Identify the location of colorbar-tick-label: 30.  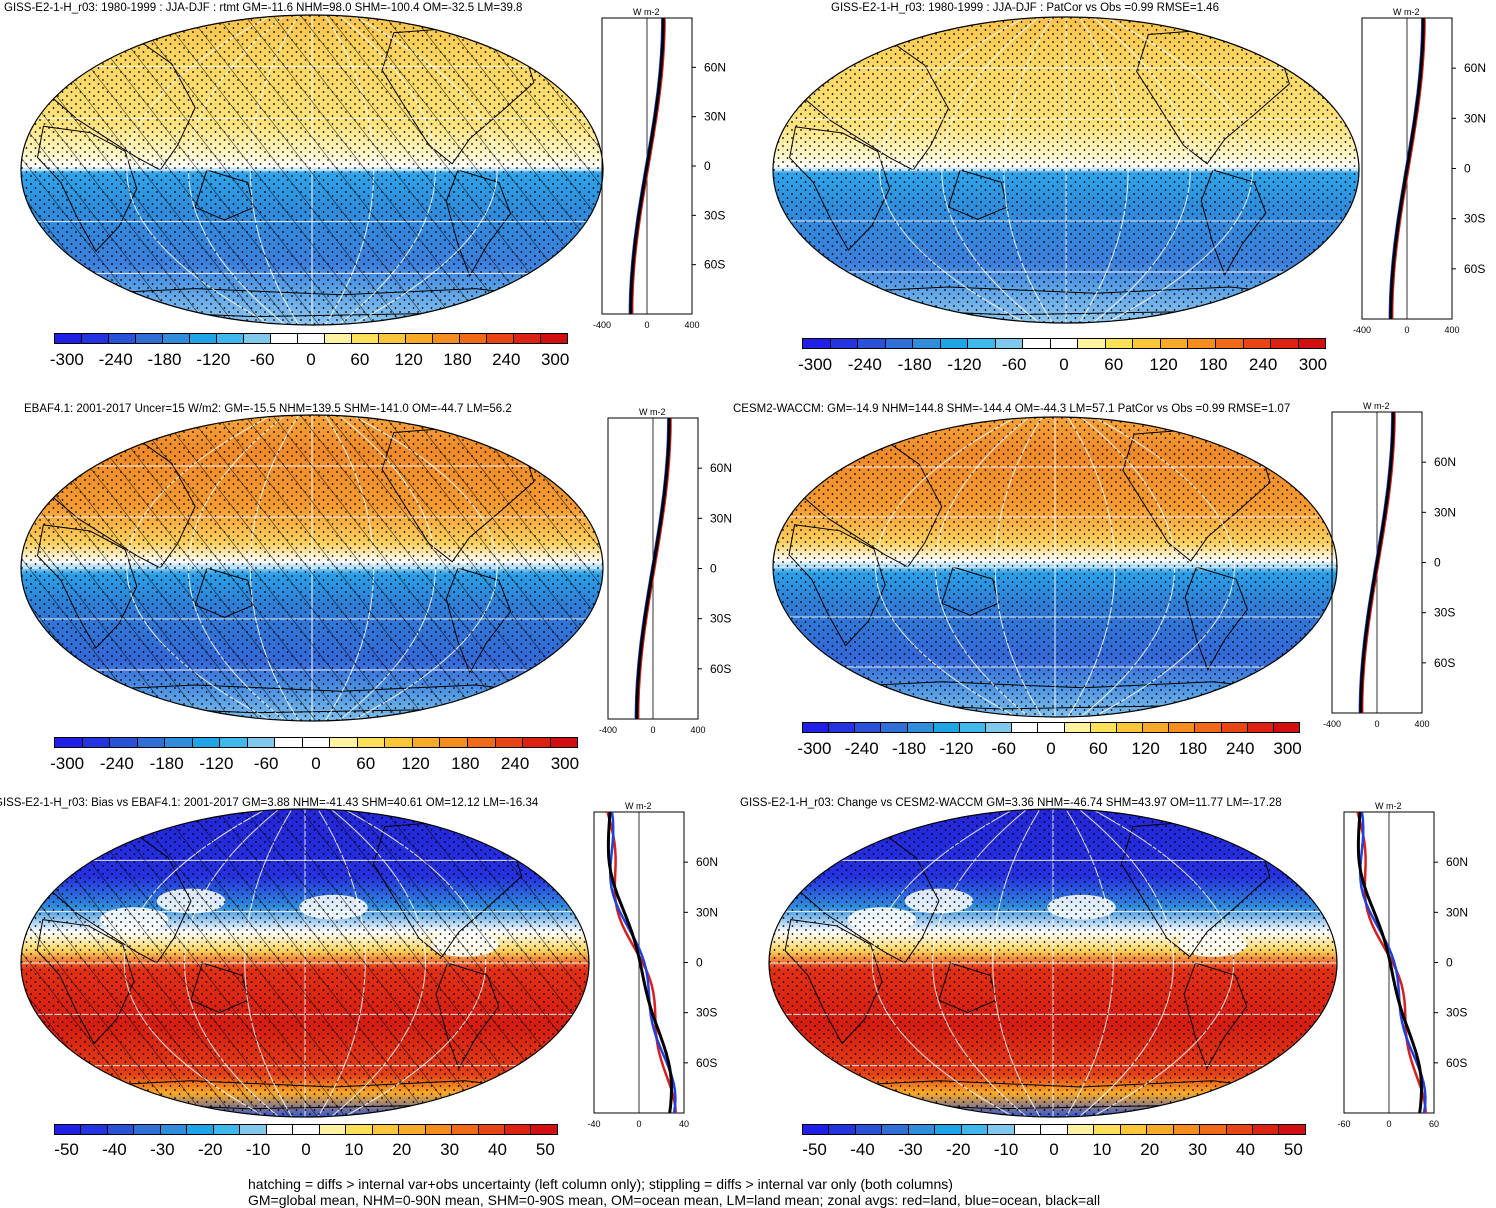
(1198, 1149).